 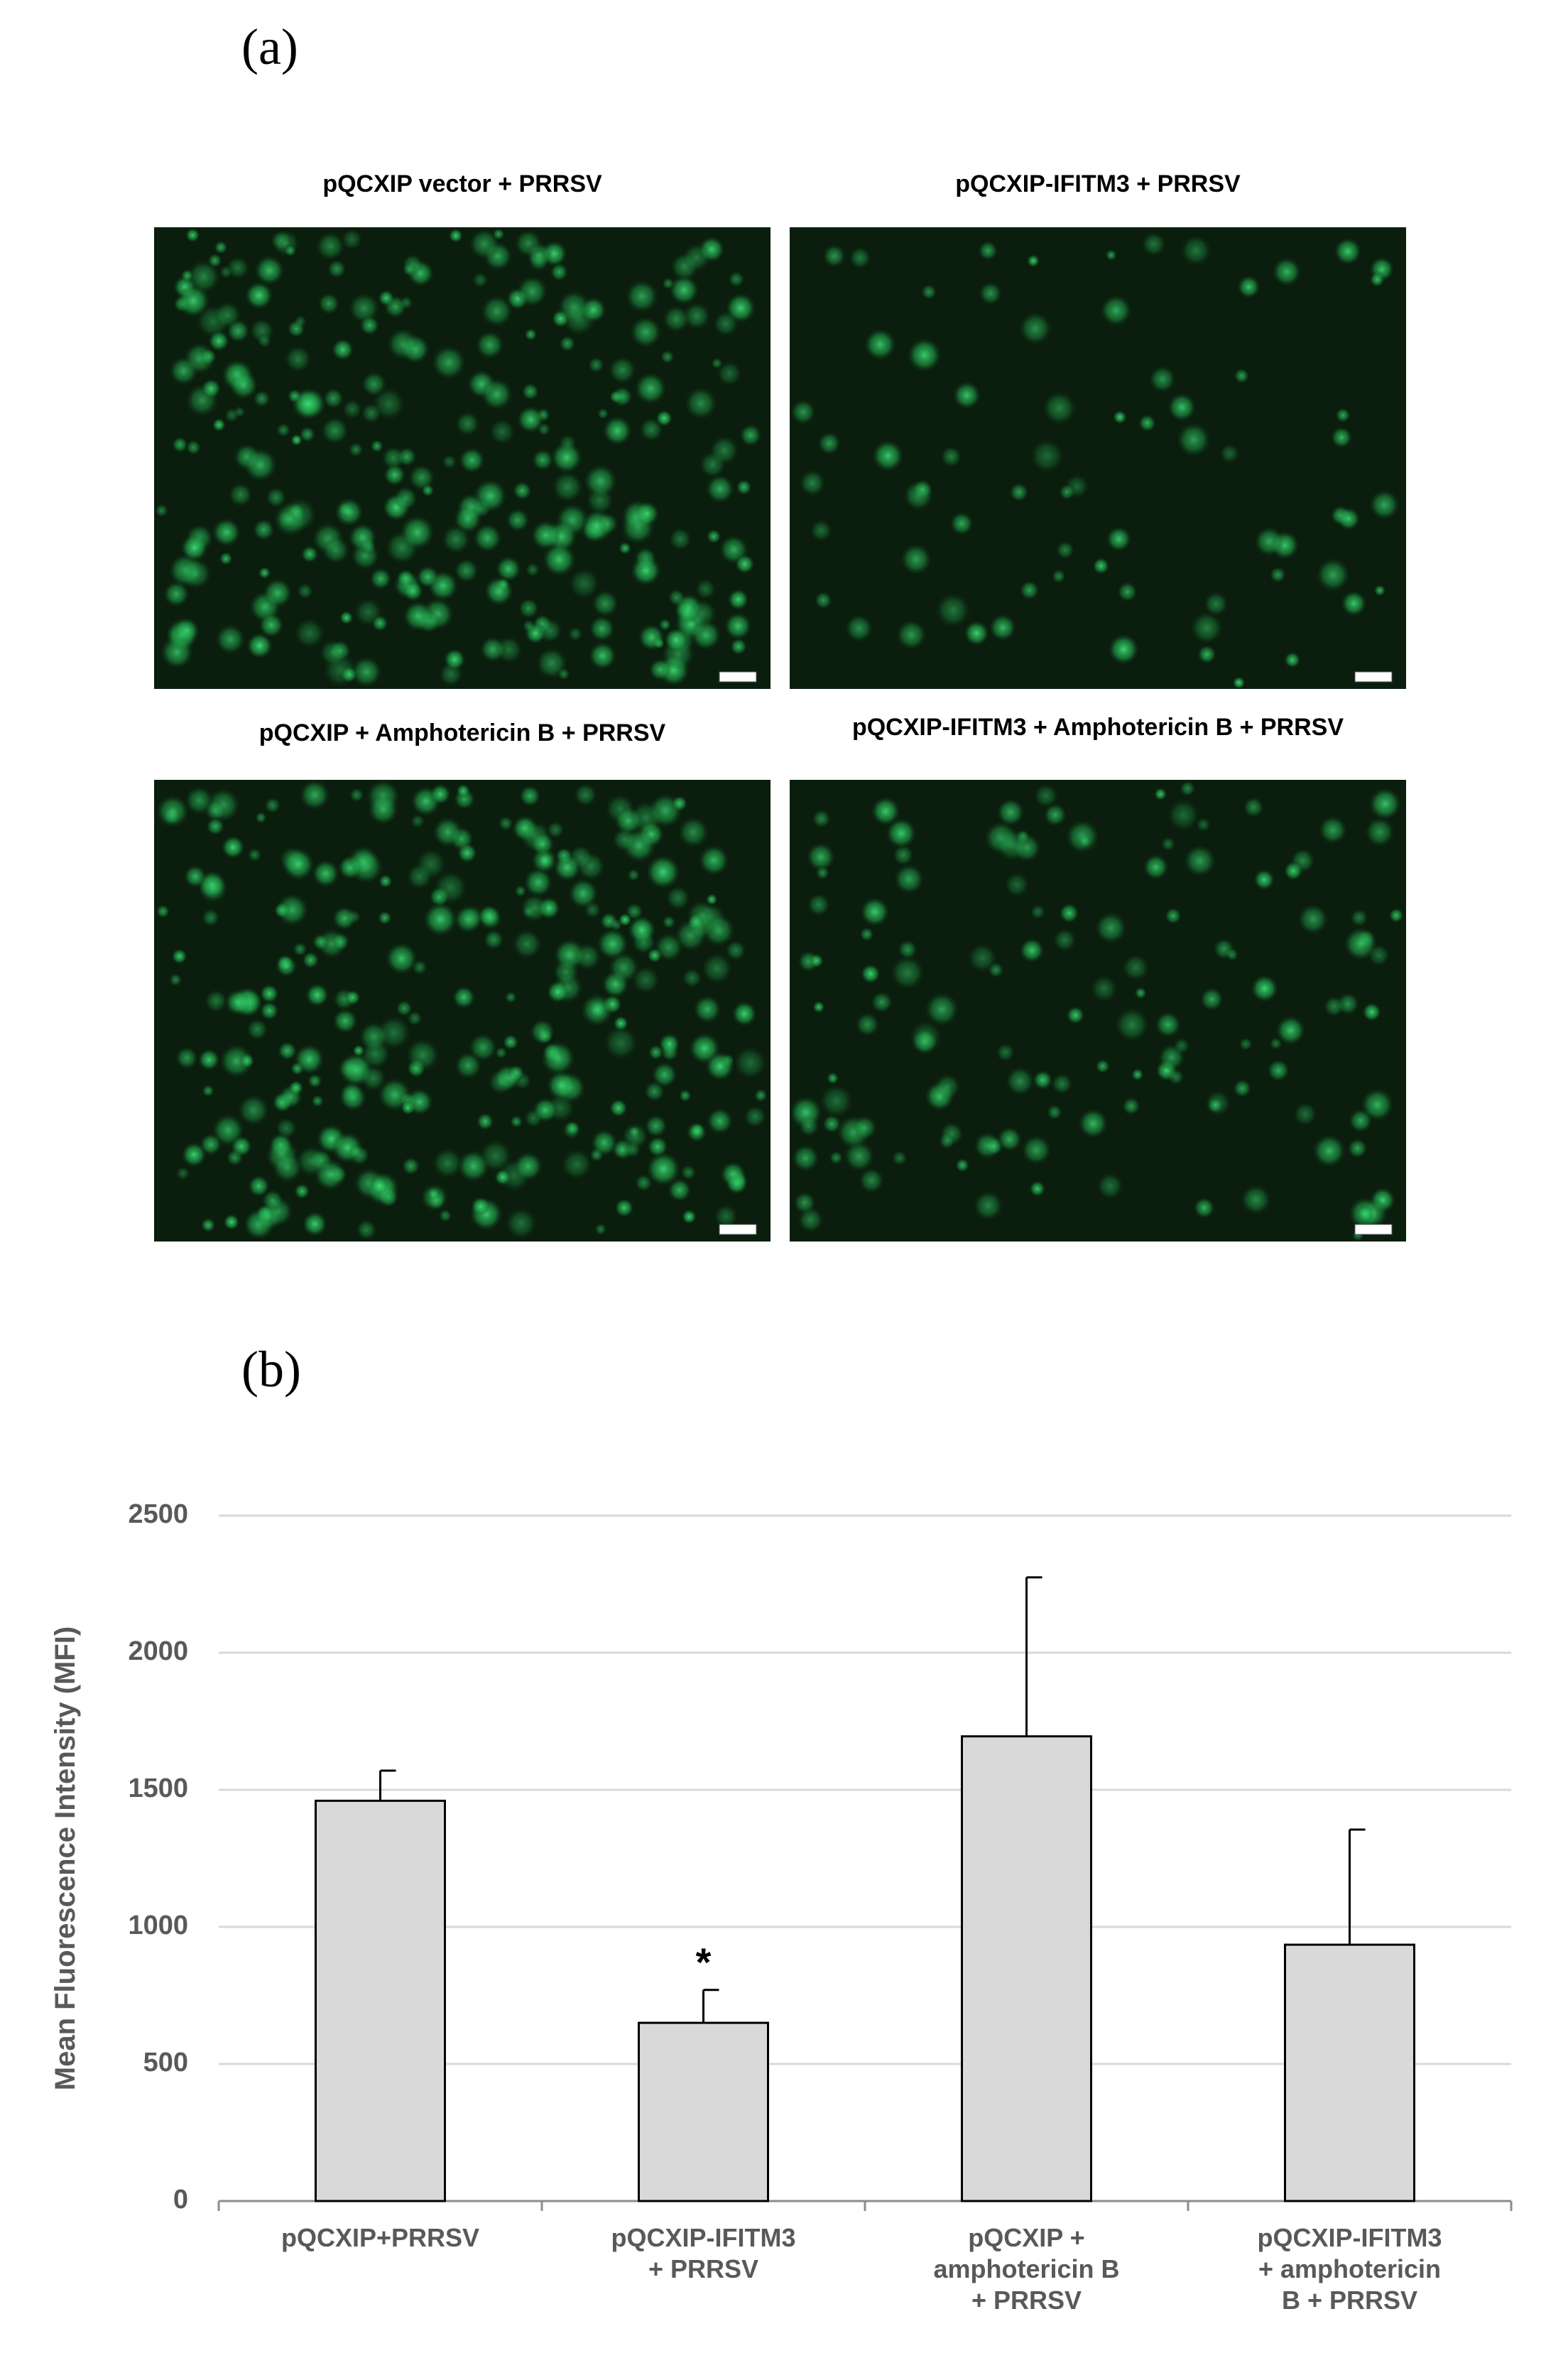 I want to click on y-tick-label: 0, so click(x=180, y=2200).